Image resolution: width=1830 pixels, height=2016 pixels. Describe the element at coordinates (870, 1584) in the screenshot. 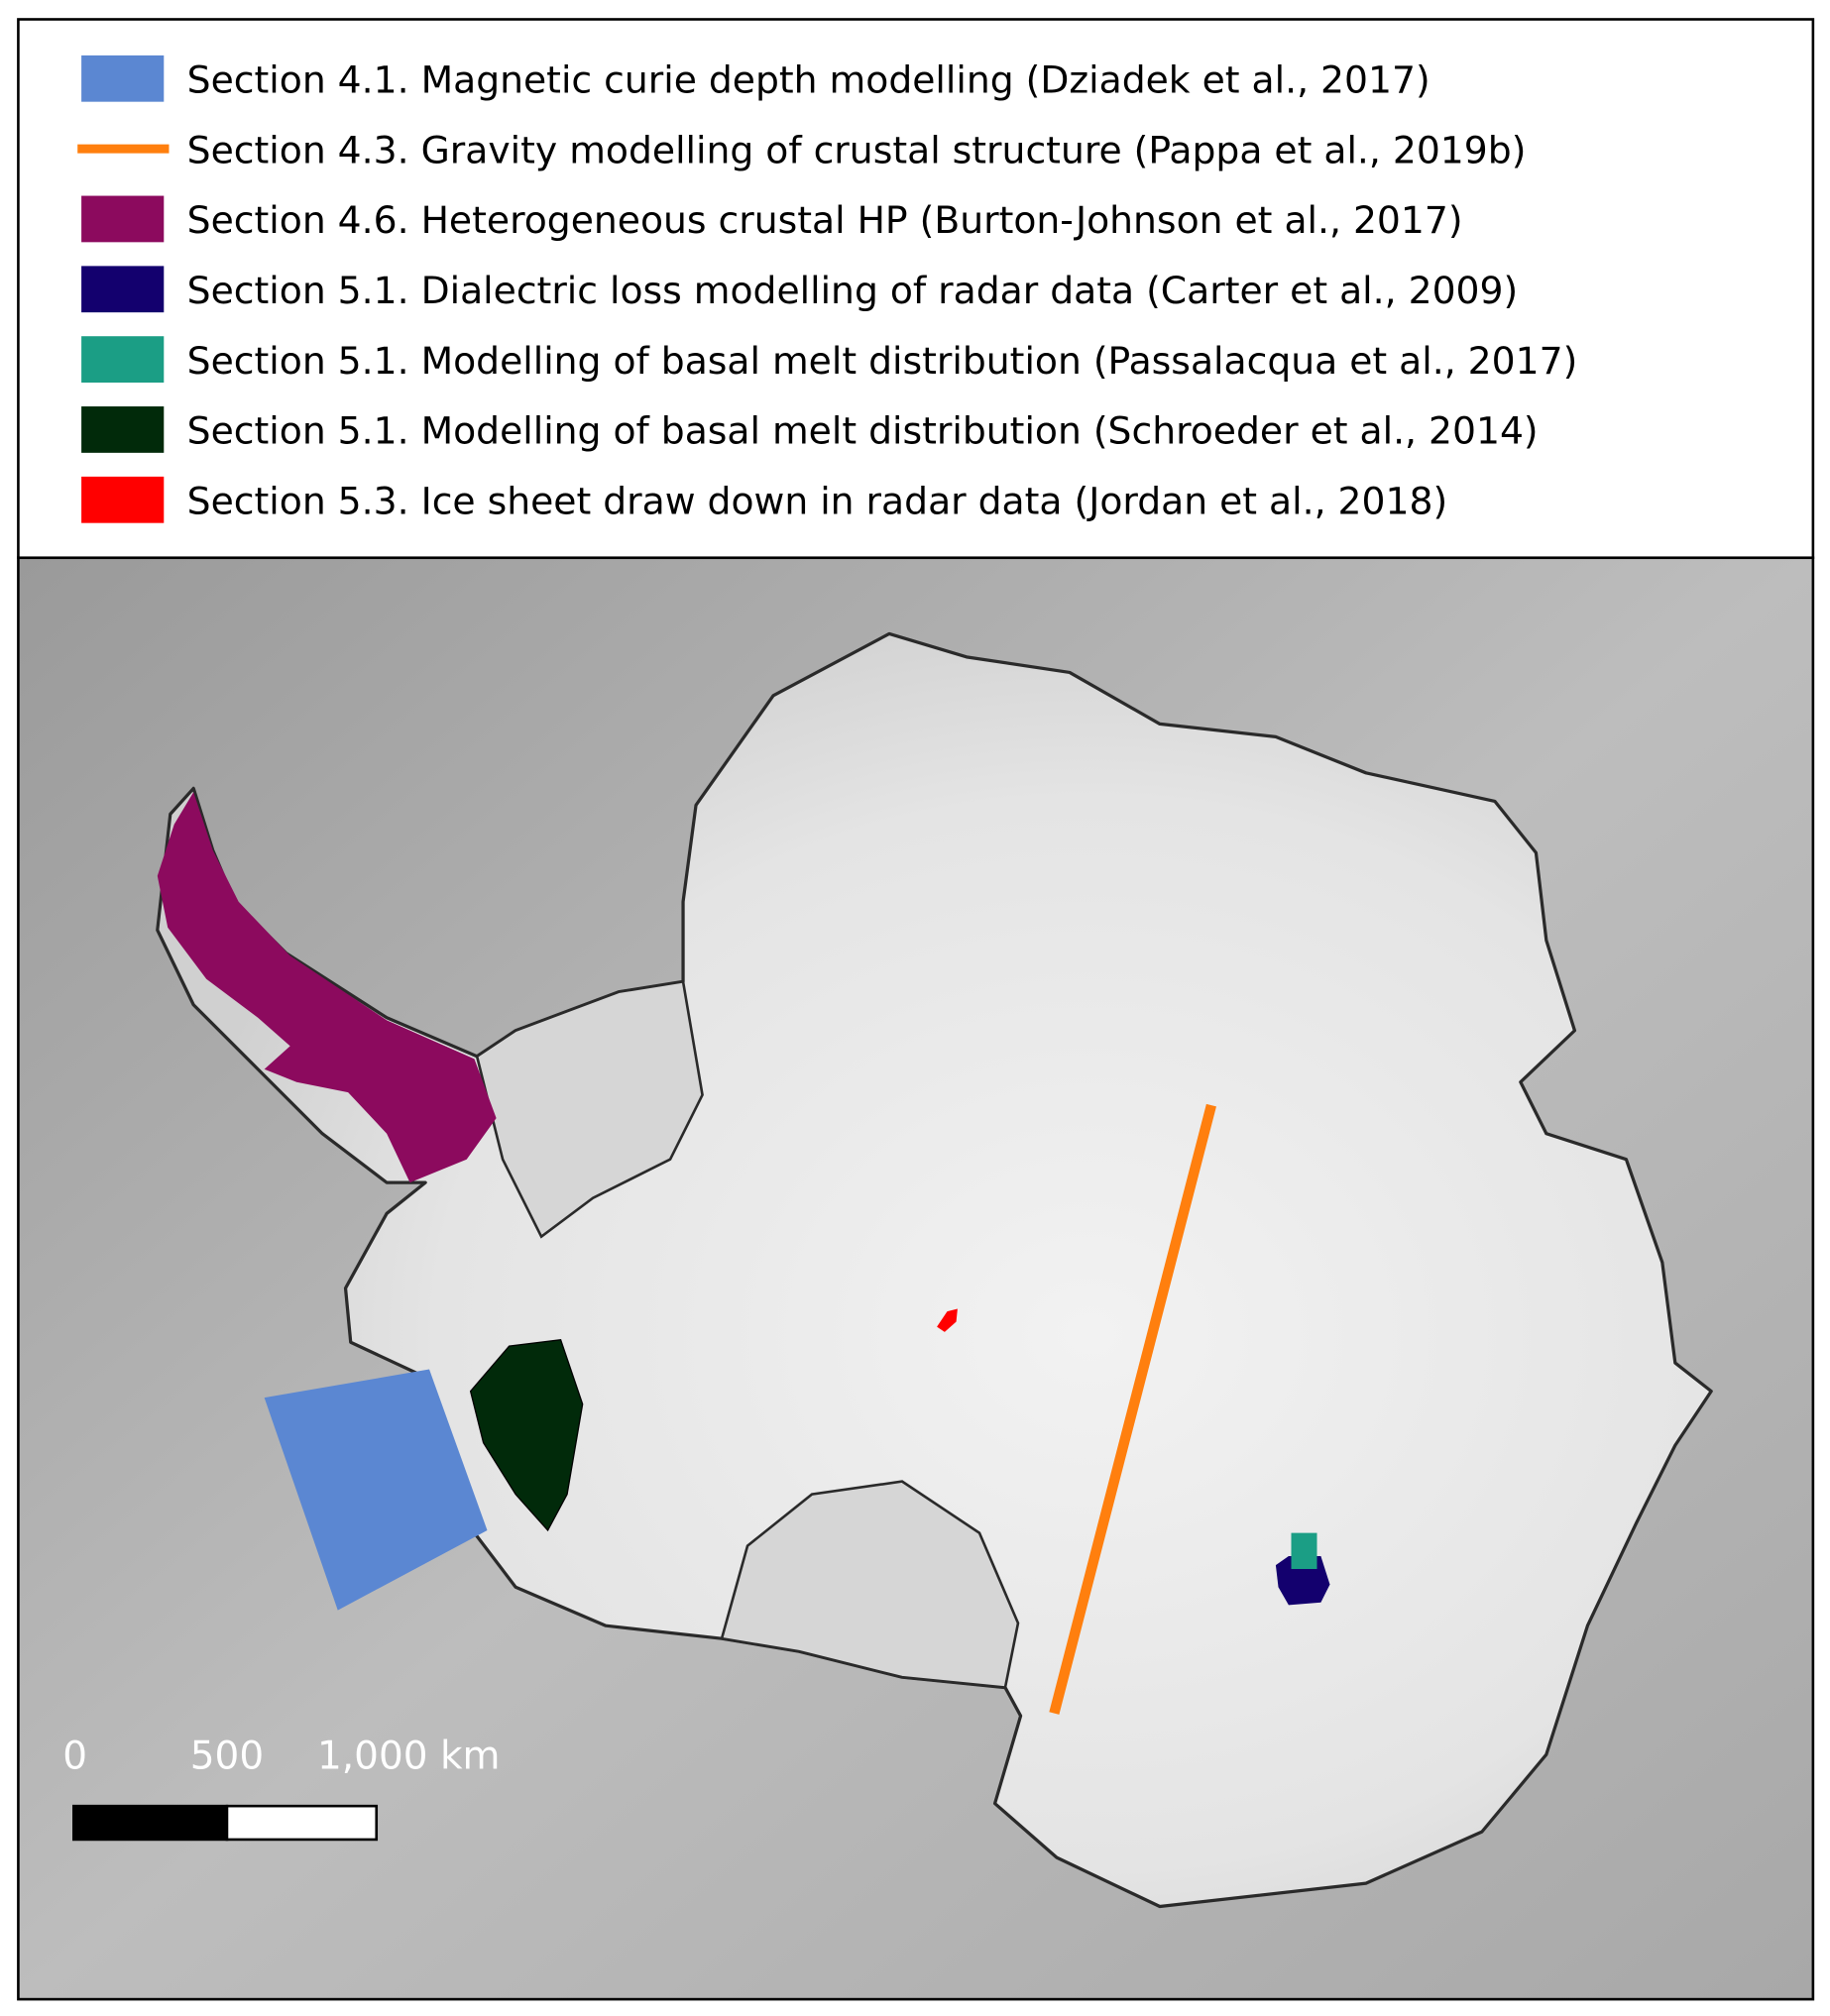

I see `ross-ice-shelf` at that location.